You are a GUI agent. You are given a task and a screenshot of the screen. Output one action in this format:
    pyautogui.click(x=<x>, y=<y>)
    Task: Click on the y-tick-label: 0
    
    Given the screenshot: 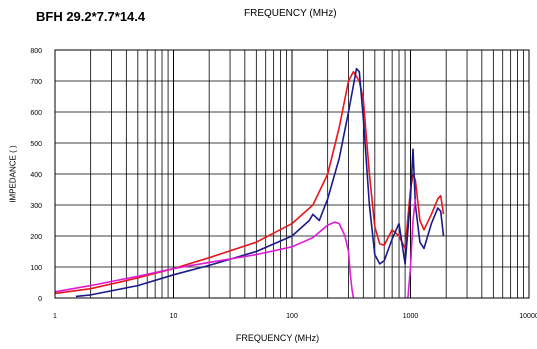 What is the action you would take?
    pyautogui.click(x=40, y=299)
    